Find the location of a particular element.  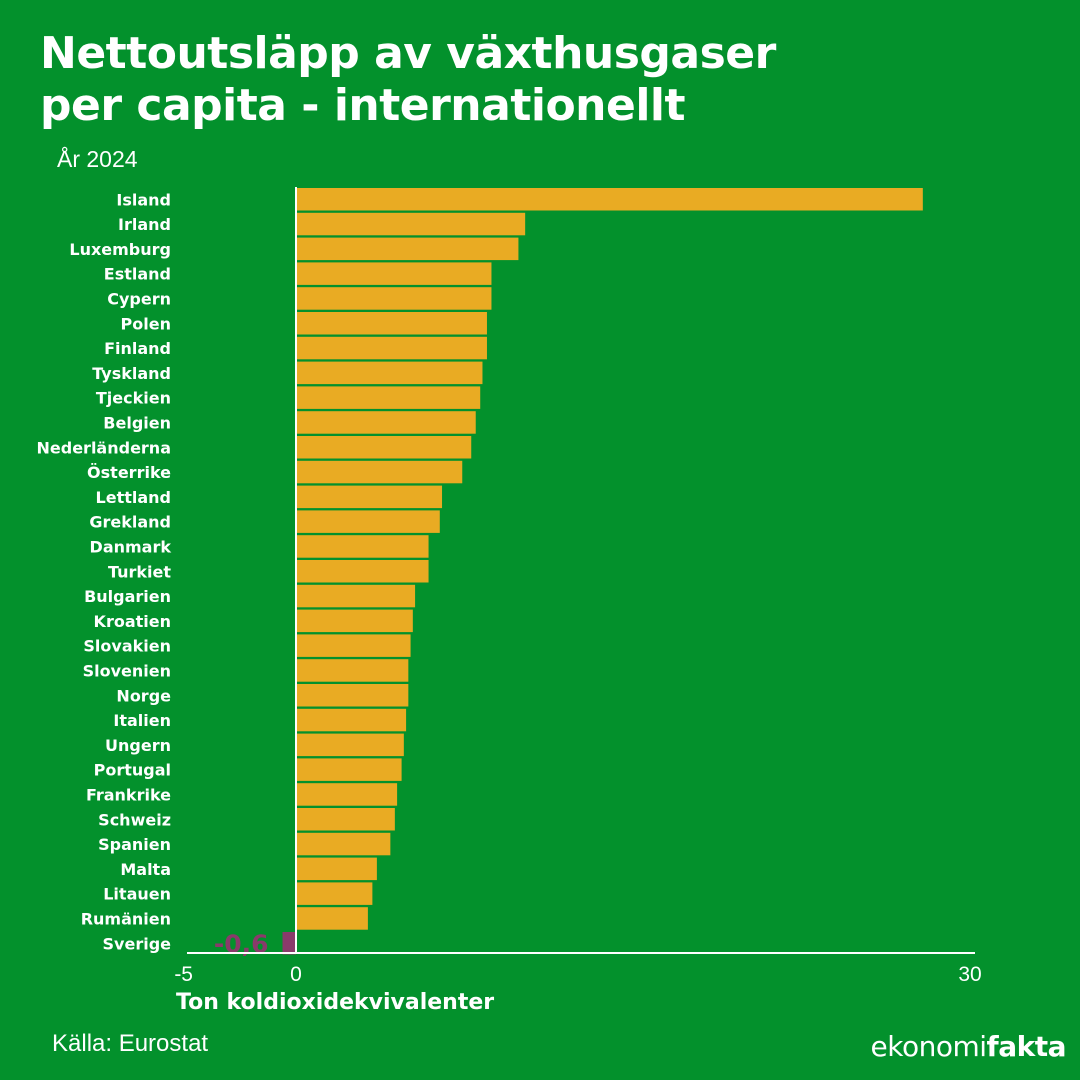

category-label: Finland is located at coordinates (137, 348).